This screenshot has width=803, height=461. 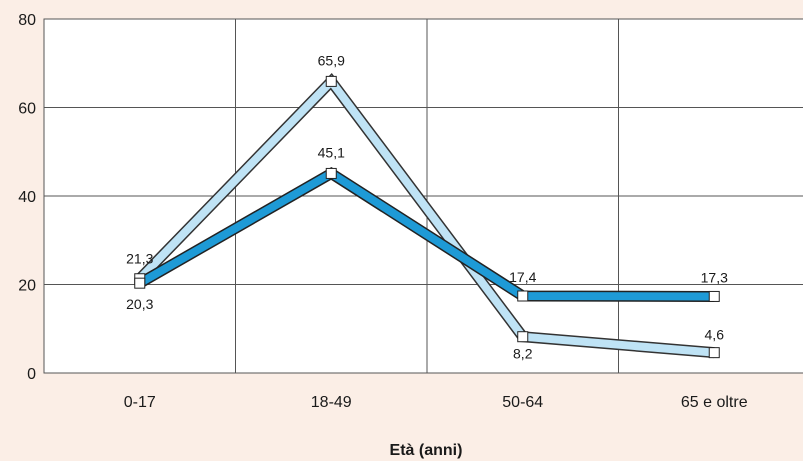 What do you see at coordinates (523, 354) in the screenshot?
I see `data-label: 8,2` at bounding box center [523, 354].